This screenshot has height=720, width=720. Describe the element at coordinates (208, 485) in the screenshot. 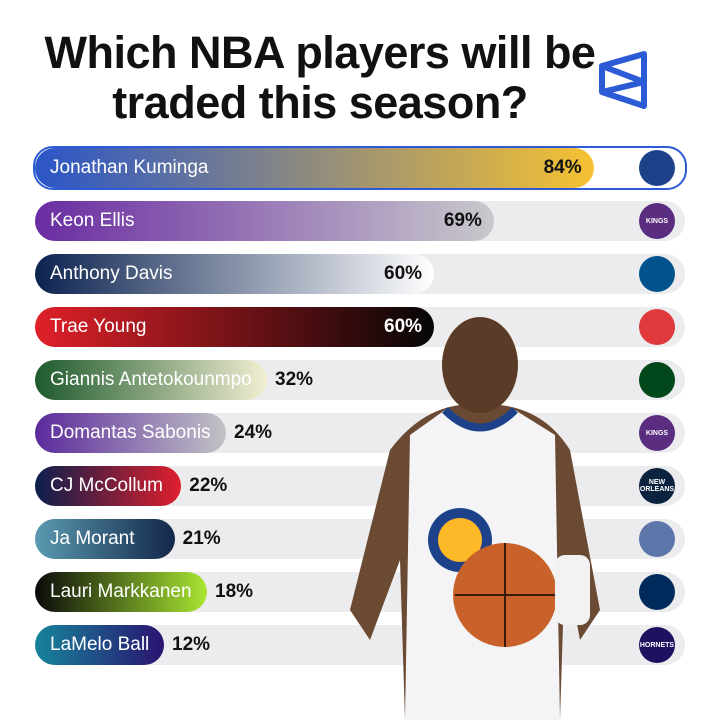

I see `data-label: 22%` at that location.